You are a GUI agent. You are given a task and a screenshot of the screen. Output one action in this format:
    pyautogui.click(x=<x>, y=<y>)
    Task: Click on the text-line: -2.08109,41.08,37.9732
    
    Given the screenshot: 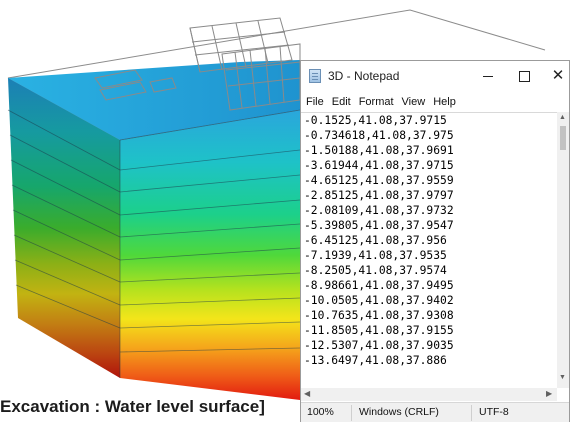 What is the action you would take?
    pyautogui.click(x=379, y=210)
    